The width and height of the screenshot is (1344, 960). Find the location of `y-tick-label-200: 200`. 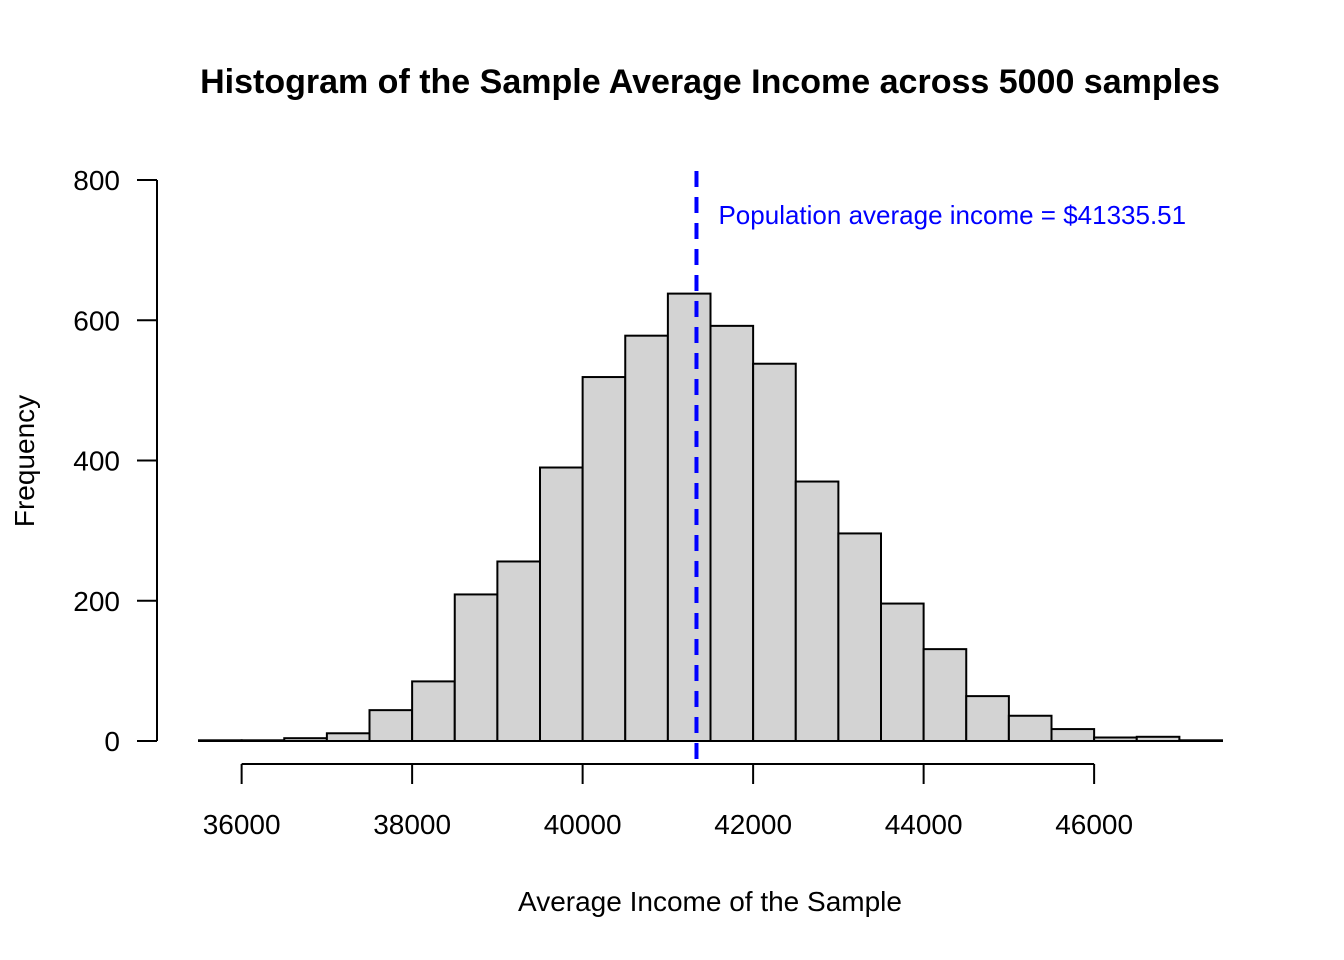

y-tick-label-200: 200 is located at coordinates (96, 601).